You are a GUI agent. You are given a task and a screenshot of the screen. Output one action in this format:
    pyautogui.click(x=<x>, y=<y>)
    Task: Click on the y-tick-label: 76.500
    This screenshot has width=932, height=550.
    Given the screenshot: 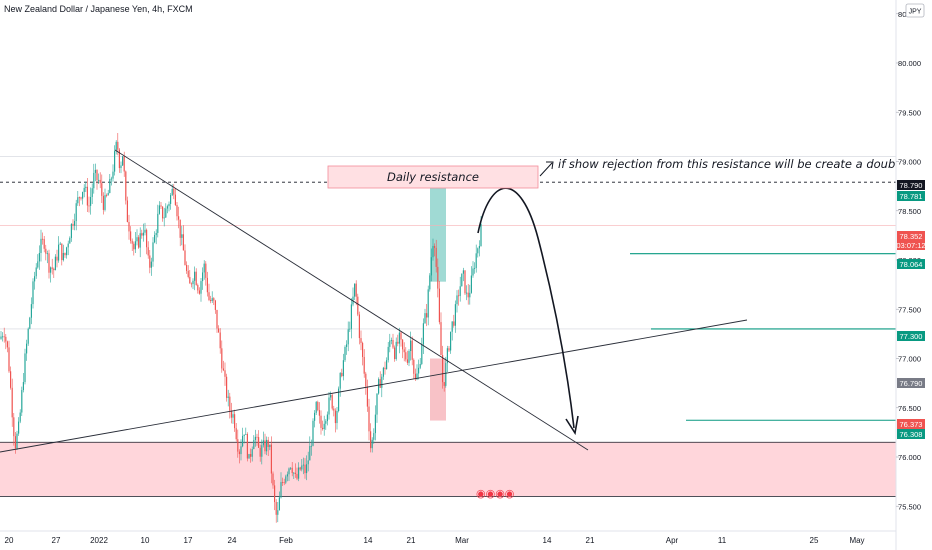 What is the action you would take?
    pyautogui.click(x=909, y=408)
    